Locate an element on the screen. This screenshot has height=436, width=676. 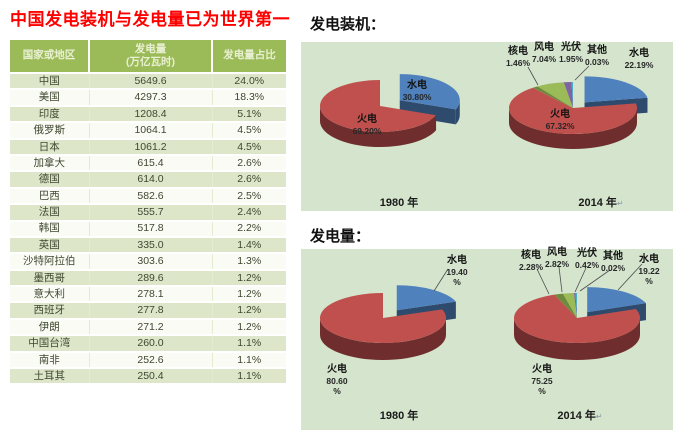
value-cell: 252.6 is located at coordinates (150, 359).